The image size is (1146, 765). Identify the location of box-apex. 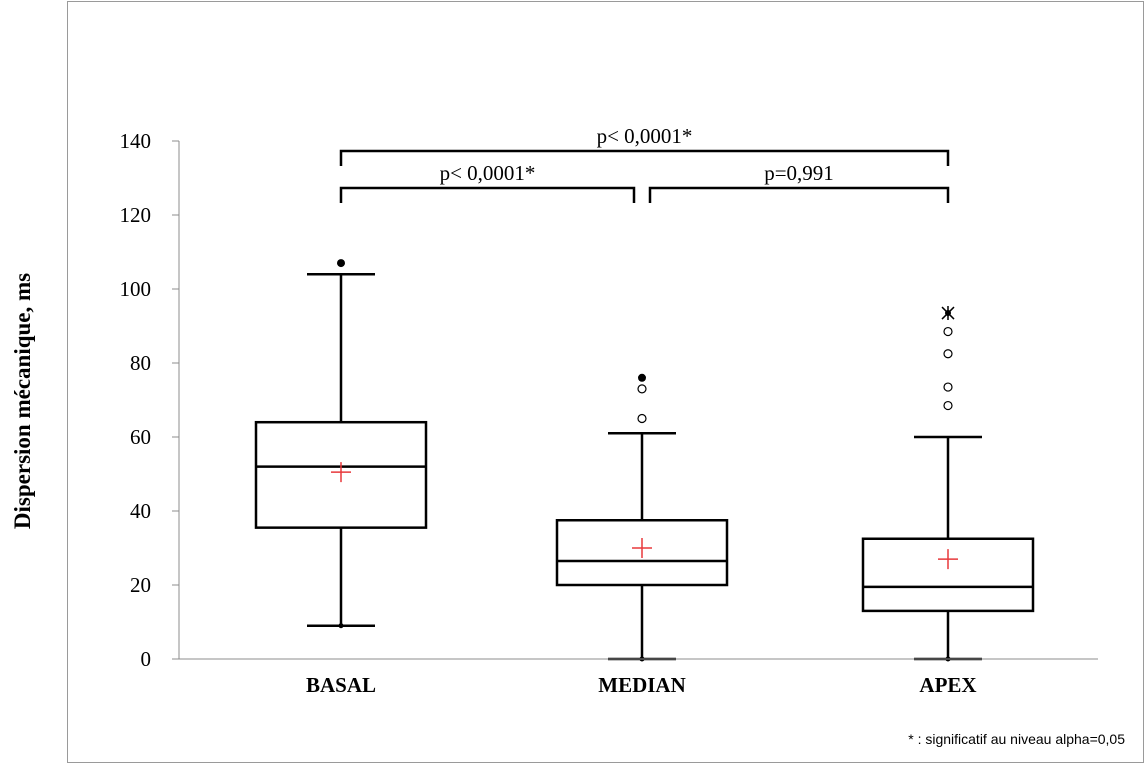
(948, 484).